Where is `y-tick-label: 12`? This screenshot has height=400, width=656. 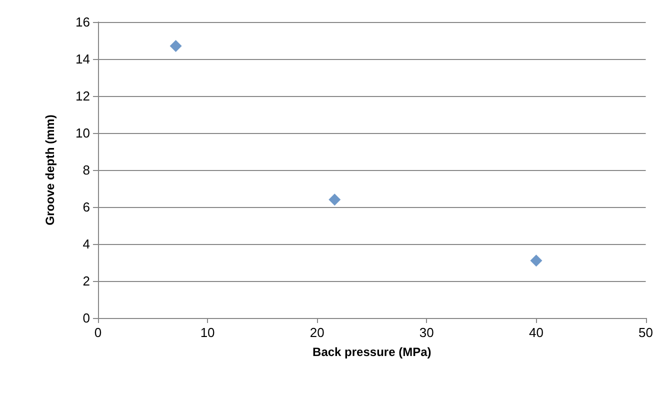 y-tick-label: 12 is located at coordinates (83, 96).